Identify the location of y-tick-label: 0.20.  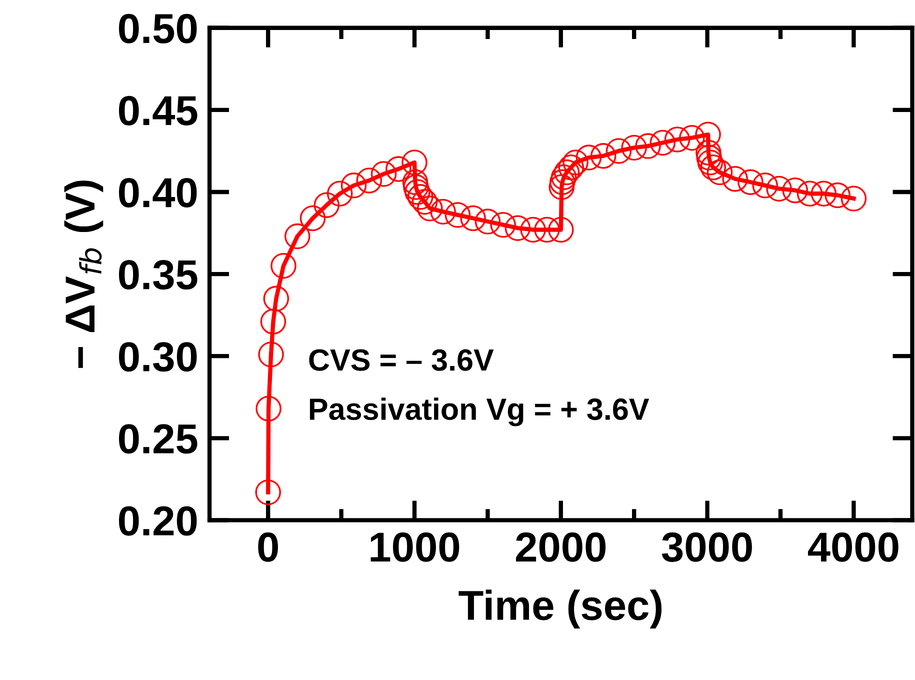
(157, 521).